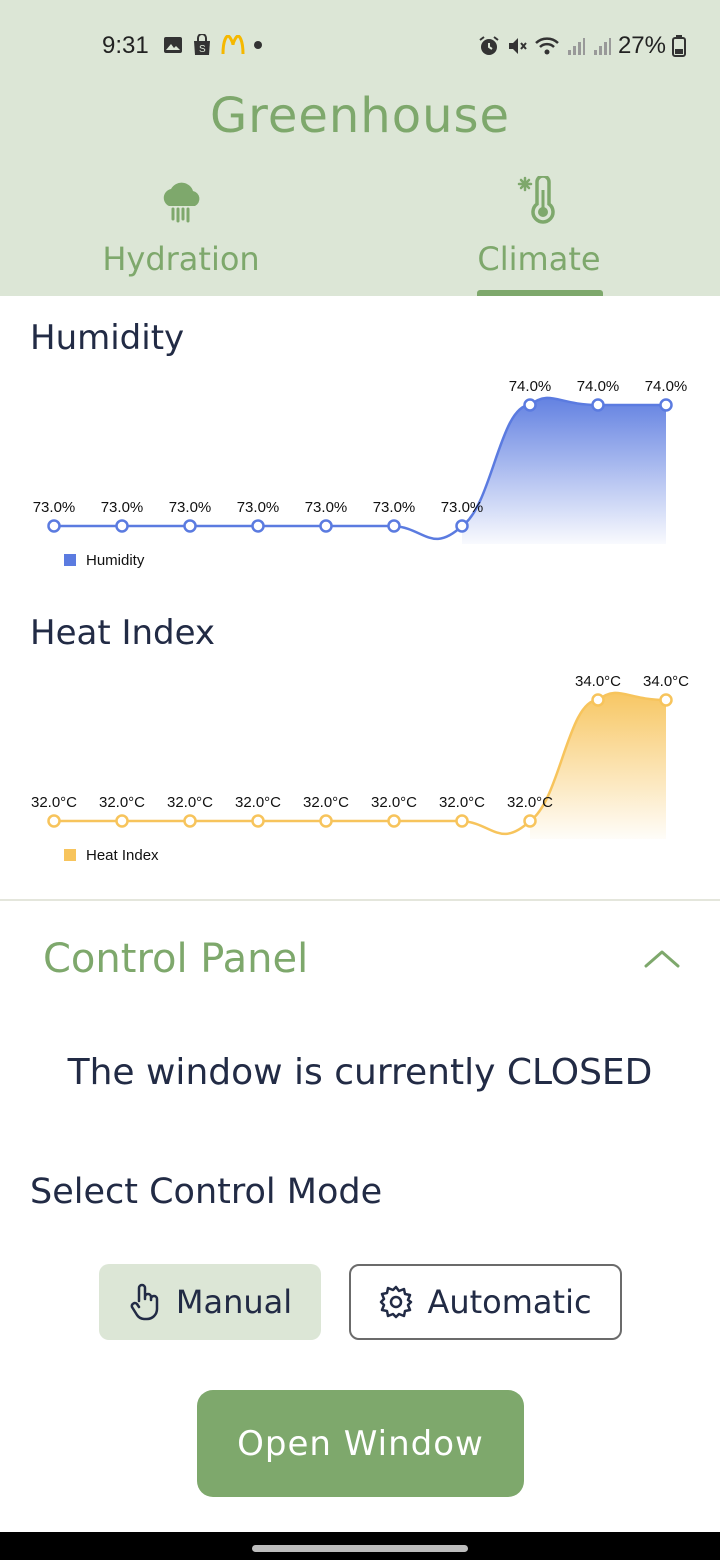 This screenshot has width=720, height=1560. I want to click on svg-text: S, so click(202, 49).